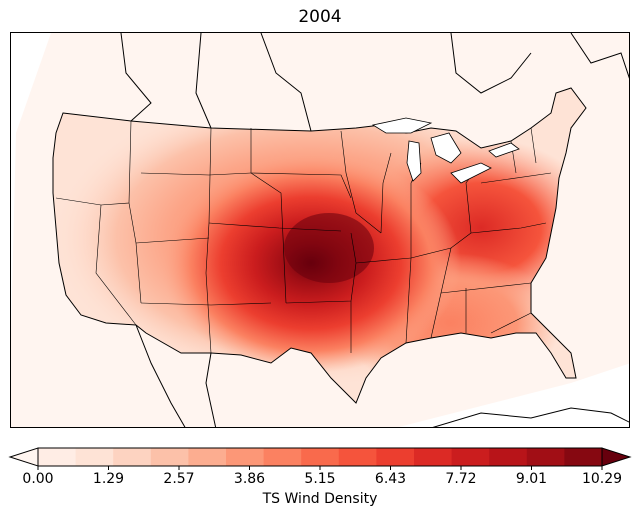  I want to click on colorbar, so click(320, 458).